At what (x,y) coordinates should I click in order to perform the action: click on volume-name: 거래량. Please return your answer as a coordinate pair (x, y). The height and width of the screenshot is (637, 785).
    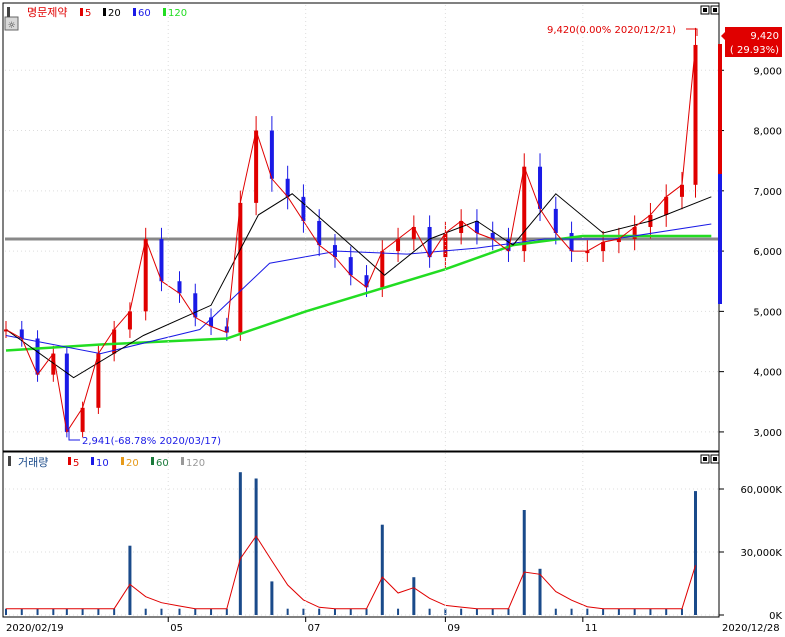
    Looking at the image, I should click on (33, 462).